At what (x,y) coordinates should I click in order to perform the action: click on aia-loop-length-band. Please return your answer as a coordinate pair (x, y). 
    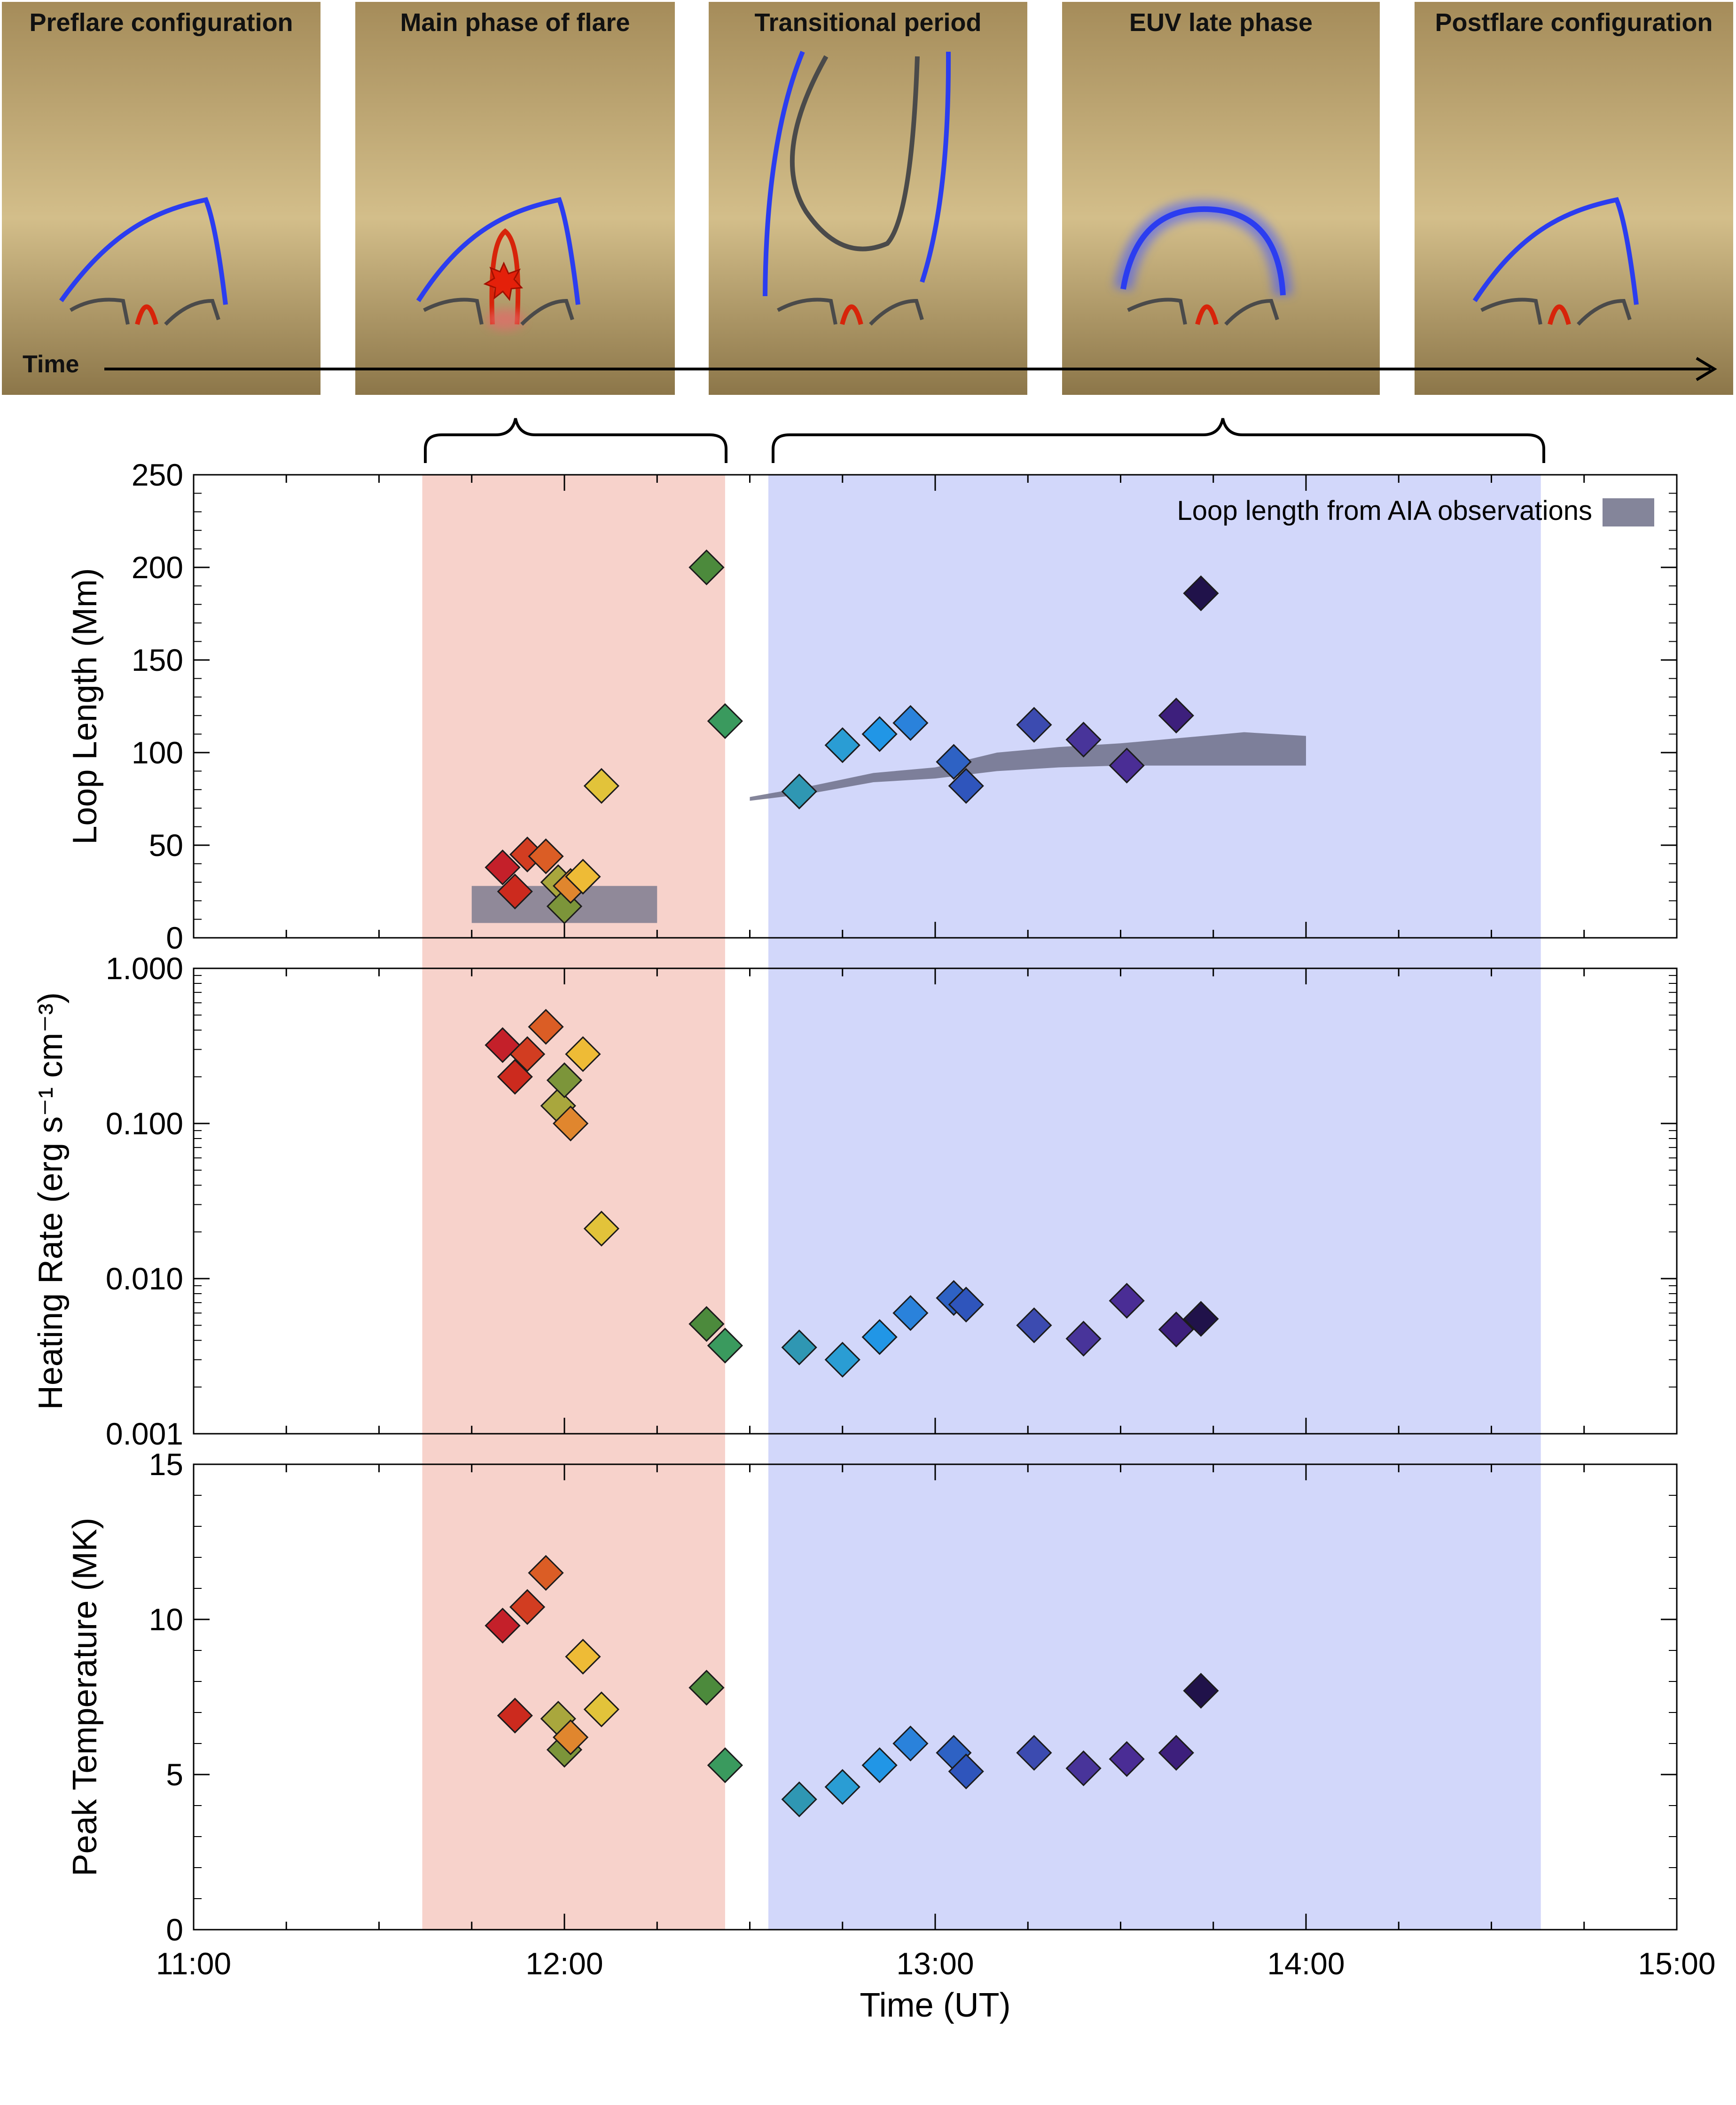
    Looking at the image, I should click on (1028, 766).